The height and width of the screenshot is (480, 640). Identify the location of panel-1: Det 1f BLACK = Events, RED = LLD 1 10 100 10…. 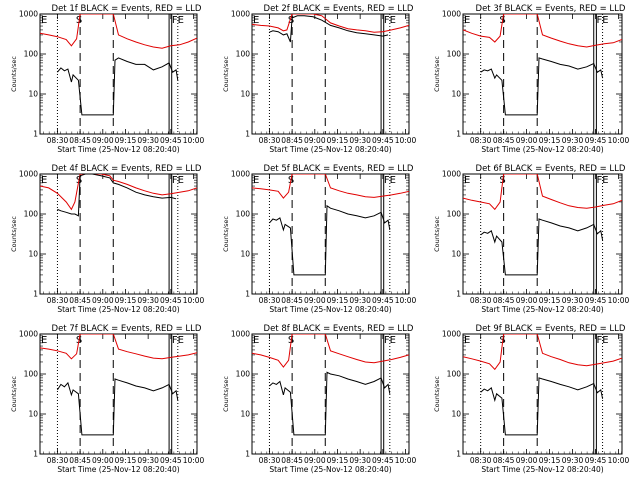
(107, 79).